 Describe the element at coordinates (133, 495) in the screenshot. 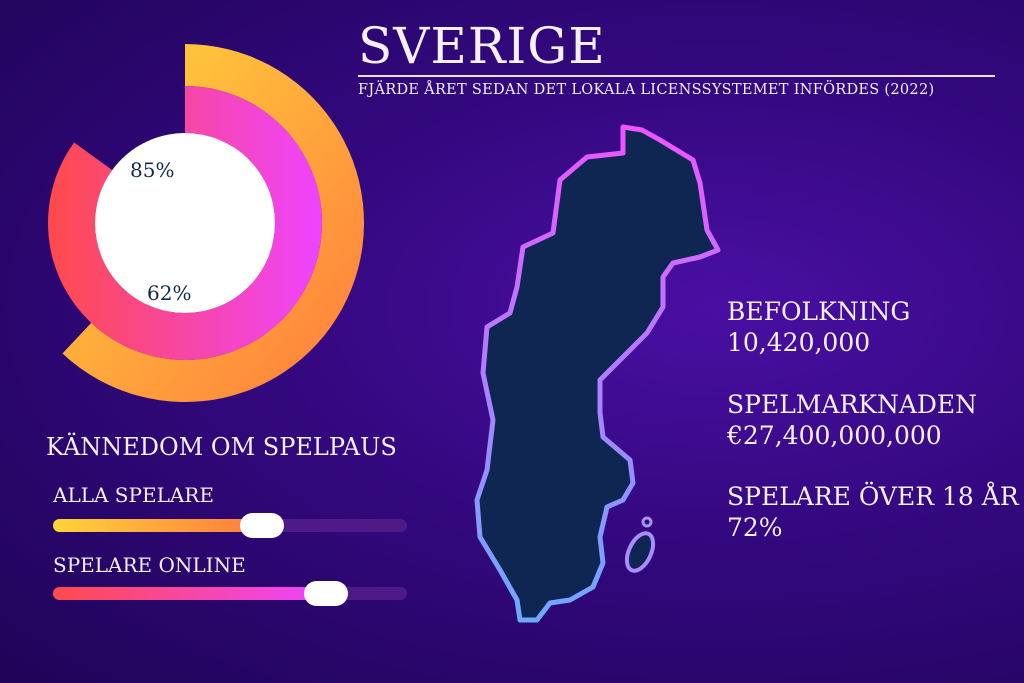

I see `bar-label-all-players: ALLA SPELARE` at that location.